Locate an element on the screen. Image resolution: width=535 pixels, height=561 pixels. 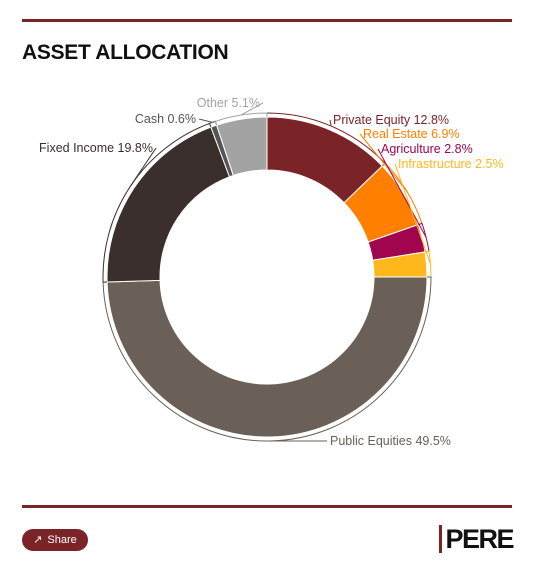
connector-other is located at coordinates (252, 109).